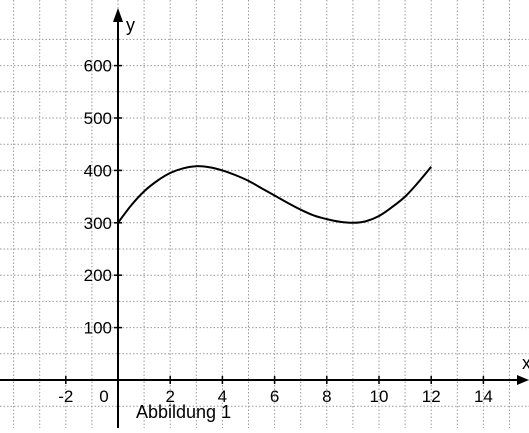 The image size is (529, 433). I want to click on x-tick-label: 2, so click(169, 396).